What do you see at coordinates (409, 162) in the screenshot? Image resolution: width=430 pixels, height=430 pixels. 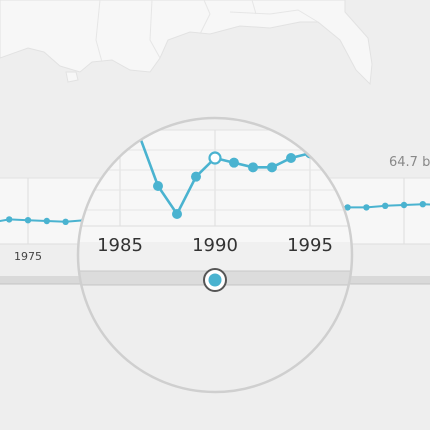 I see `last-value-label: 64.7 b` at bounding box center [409, 162].